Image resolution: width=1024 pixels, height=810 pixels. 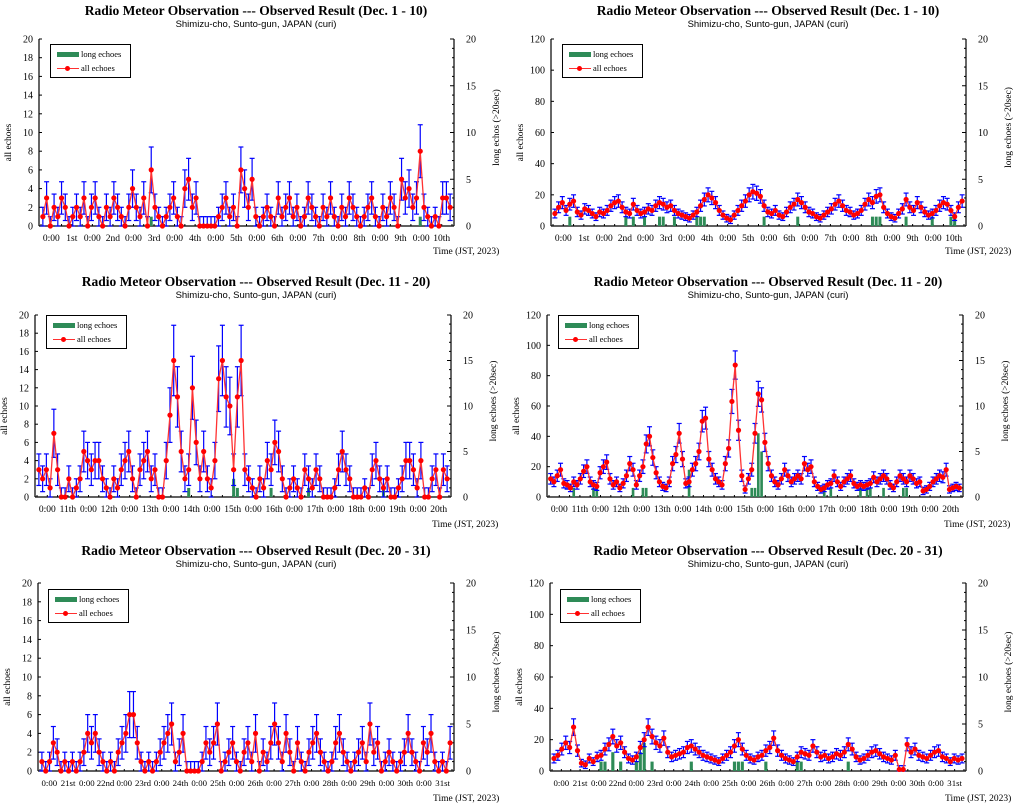 I want to click on y2-tick-label: 5, so click(x=465, y=452).